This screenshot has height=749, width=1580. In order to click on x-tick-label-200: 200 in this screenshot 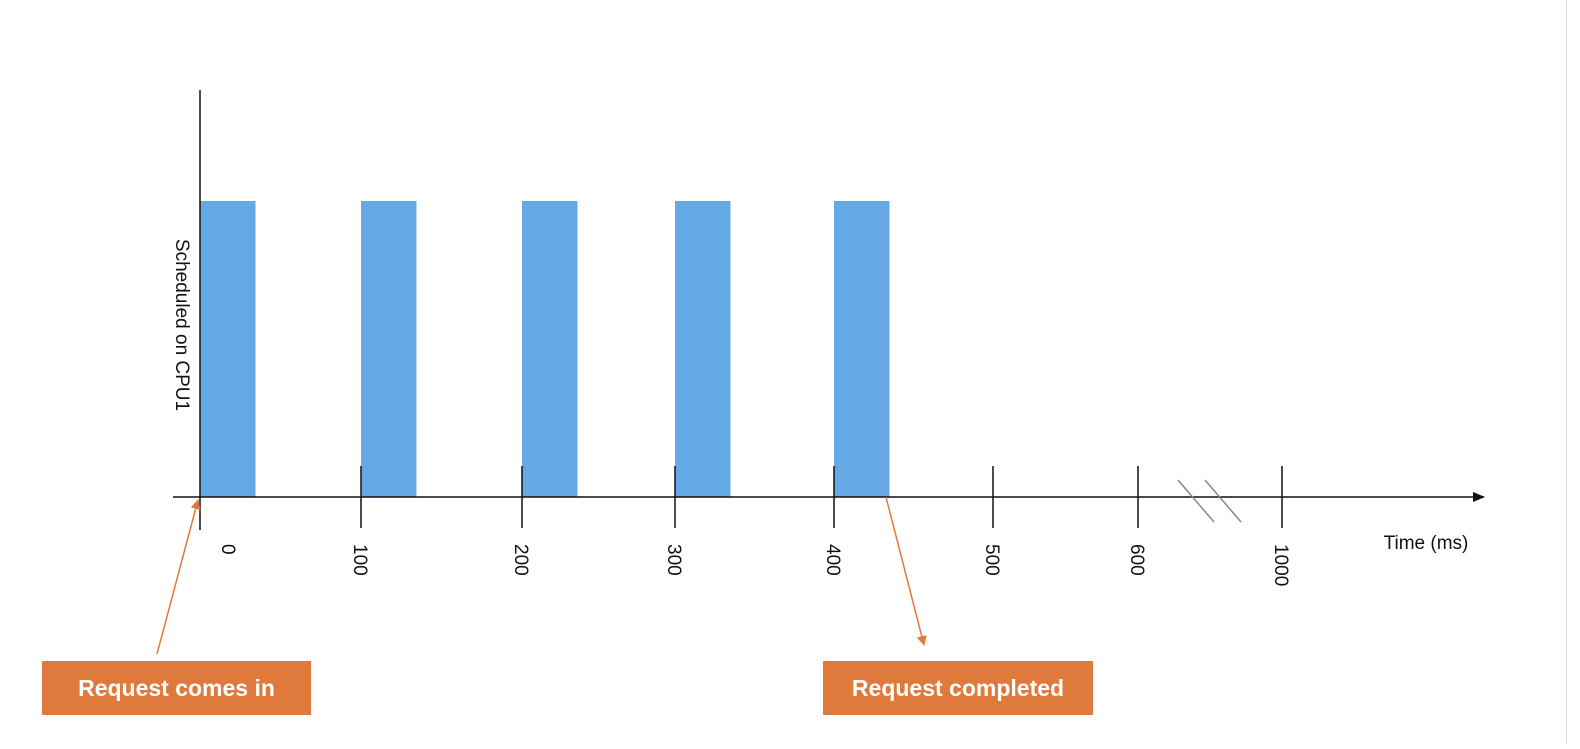, I will do `click(520, 560)`.